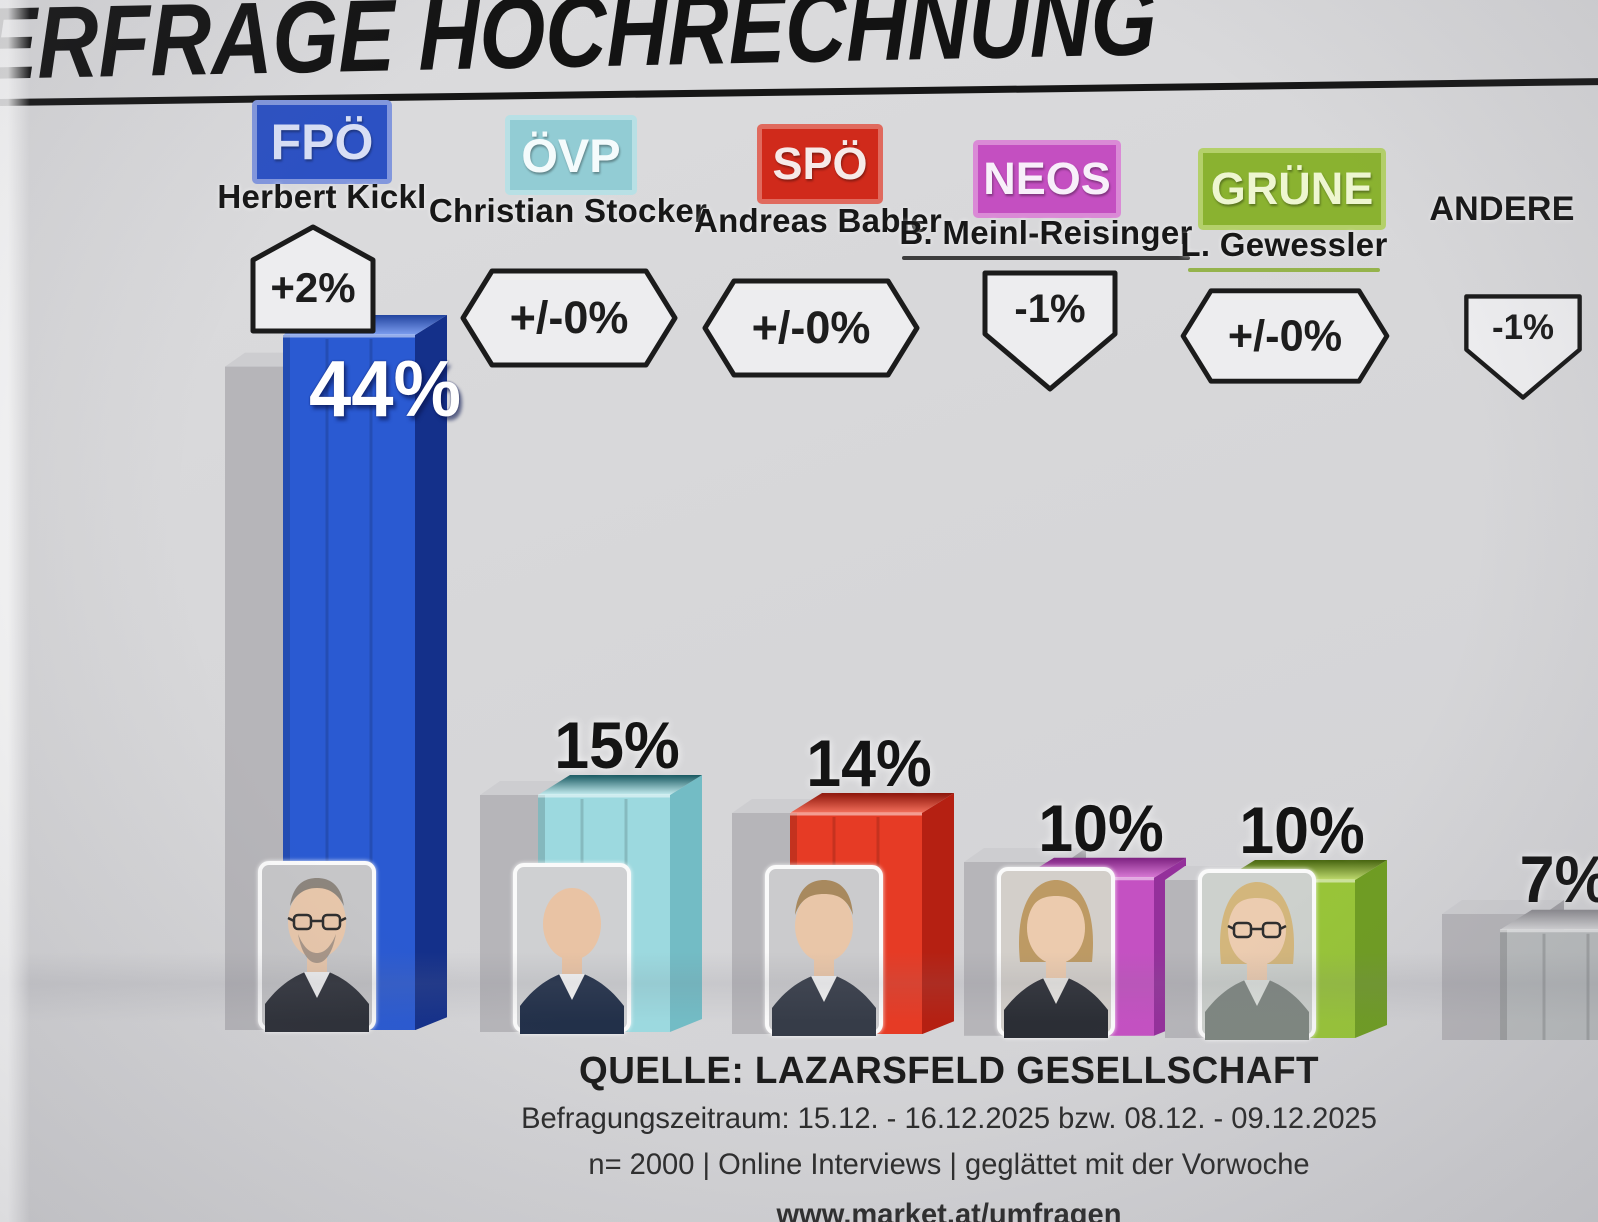 This screenshot has width=1598, height=1222. Describe the element at coordinates (1284, 270) in the screenshot. I see `leader-underline-gruene` at that location.